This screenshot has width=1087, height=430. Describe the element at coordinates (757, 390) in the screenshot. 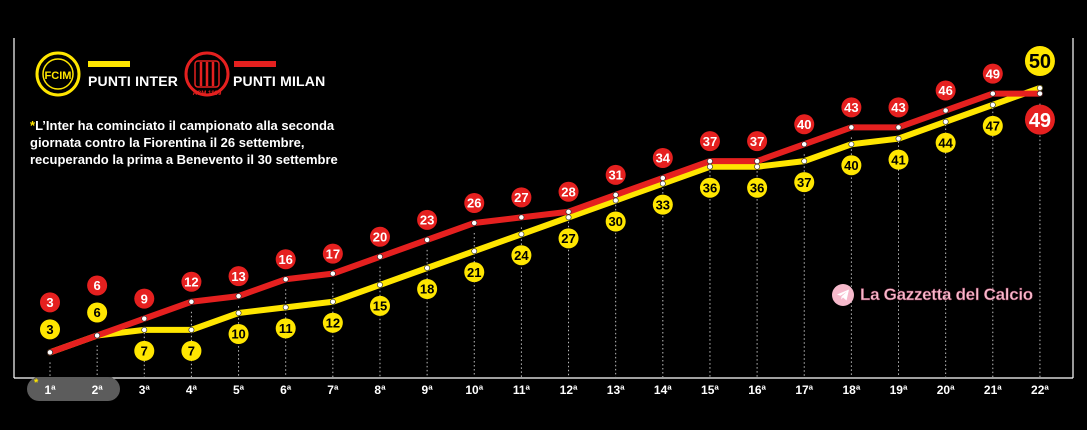

I see `x-tick-label: 16ª` at that location.